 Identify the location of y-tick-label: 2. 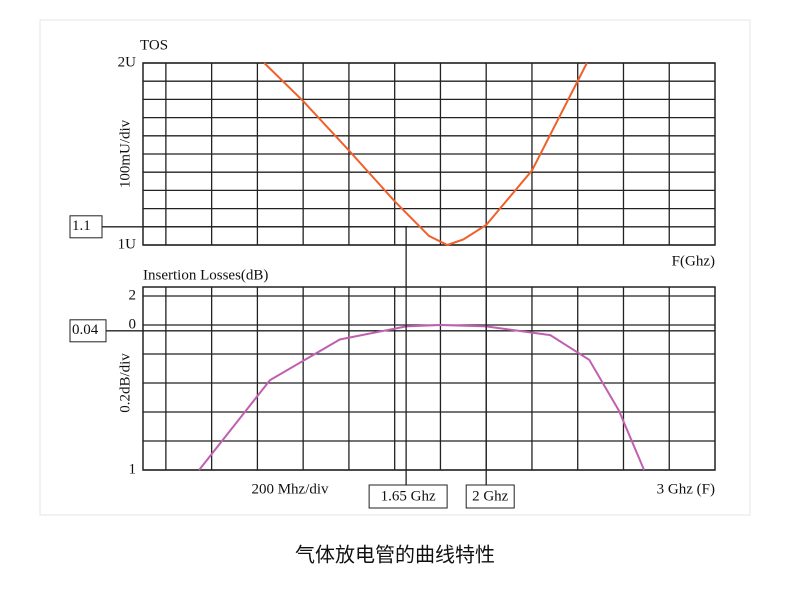
(133, 295).